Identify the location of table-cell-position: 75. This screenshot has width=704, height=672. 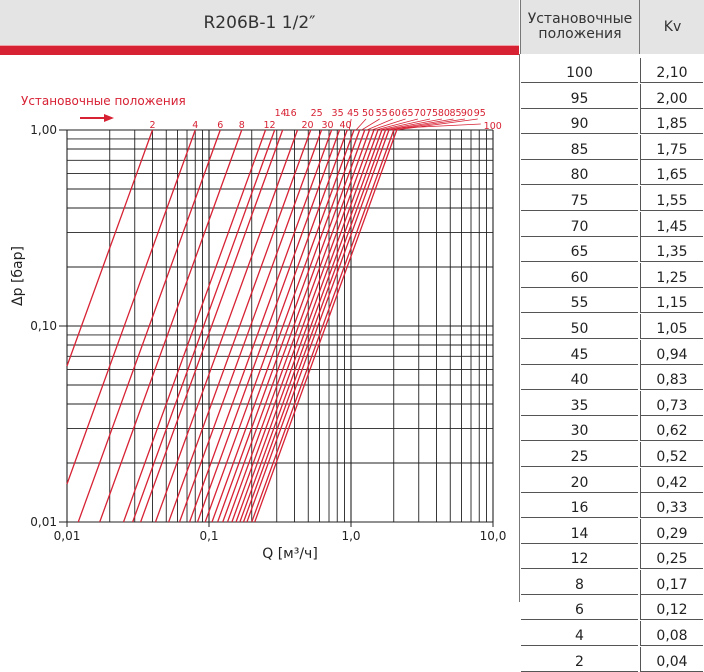
(579, 198).